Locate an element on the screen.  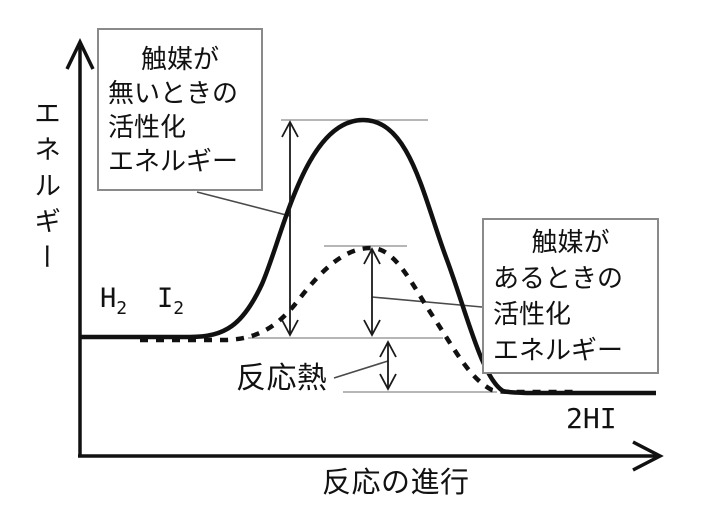
y-axis is located at coordinates (80, 246).